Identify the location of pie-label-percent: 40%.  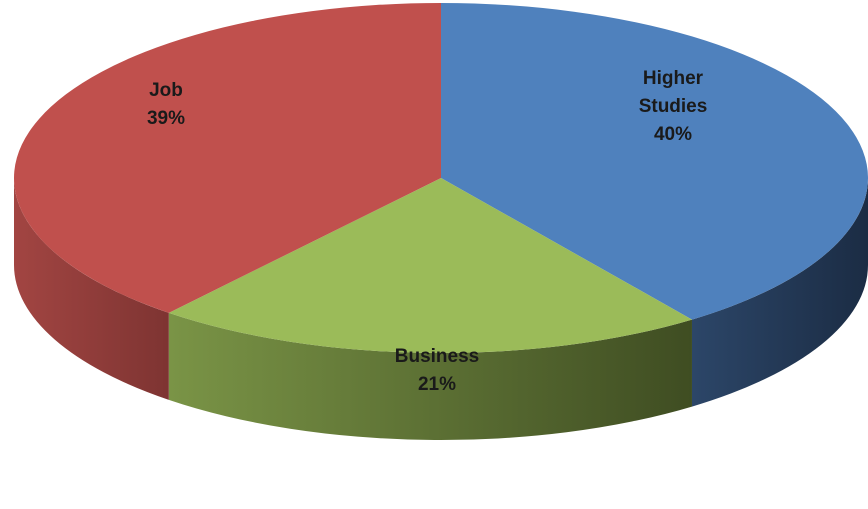
(673, 134).